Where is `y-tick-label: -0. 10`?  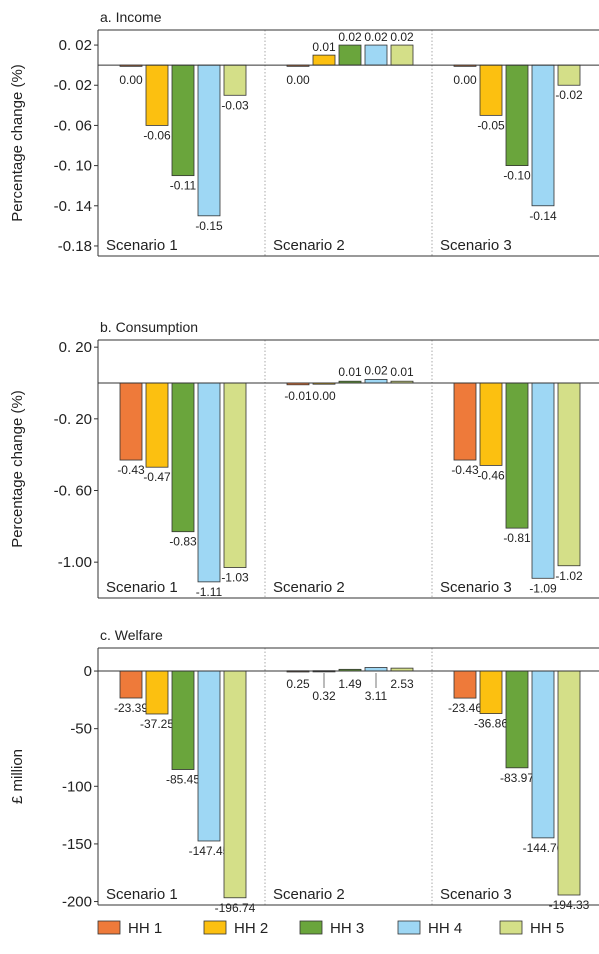
y-tick-label: -0. 10 is located at coordinates (73, 166).